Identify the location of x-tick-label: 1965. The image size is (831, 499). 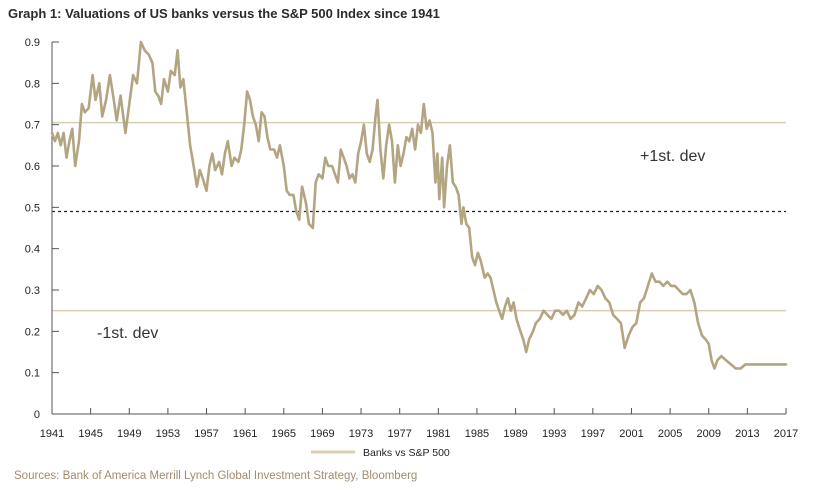
(284, 434).